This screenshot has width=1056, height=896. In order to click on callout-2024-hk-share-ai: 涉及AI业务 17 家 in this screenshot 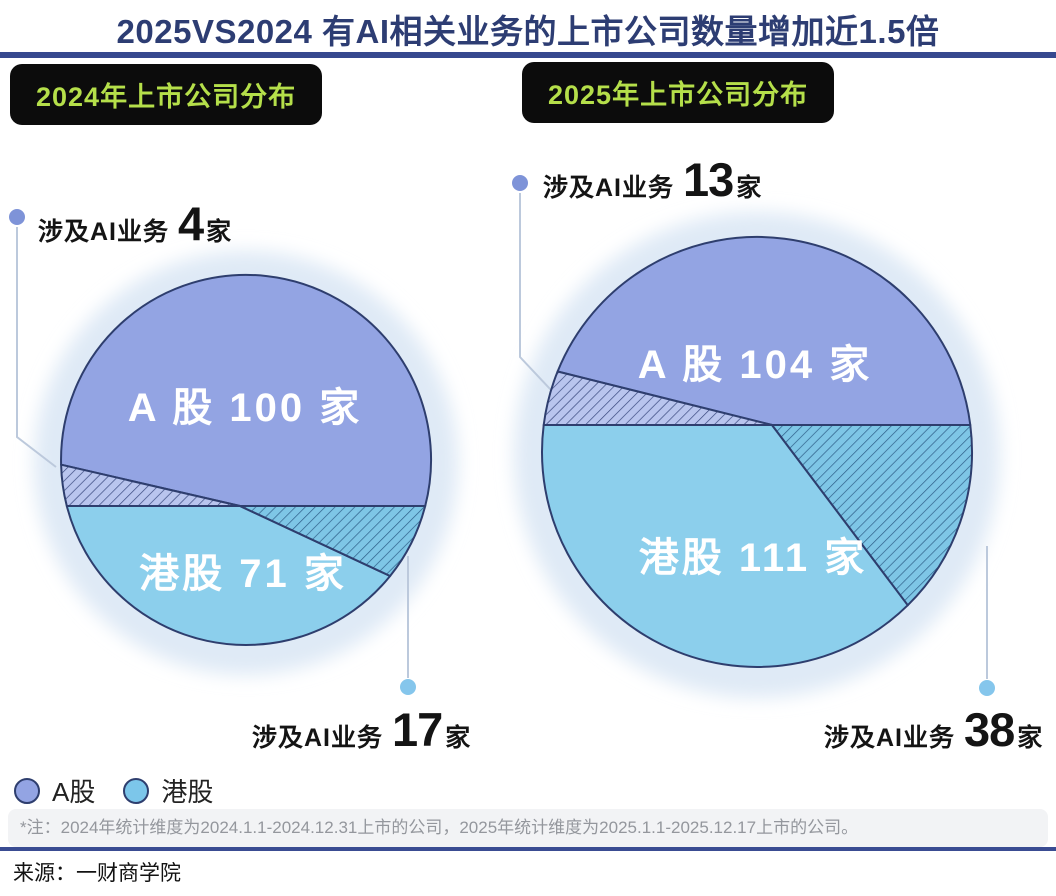, I will do `click(361, 729)`.